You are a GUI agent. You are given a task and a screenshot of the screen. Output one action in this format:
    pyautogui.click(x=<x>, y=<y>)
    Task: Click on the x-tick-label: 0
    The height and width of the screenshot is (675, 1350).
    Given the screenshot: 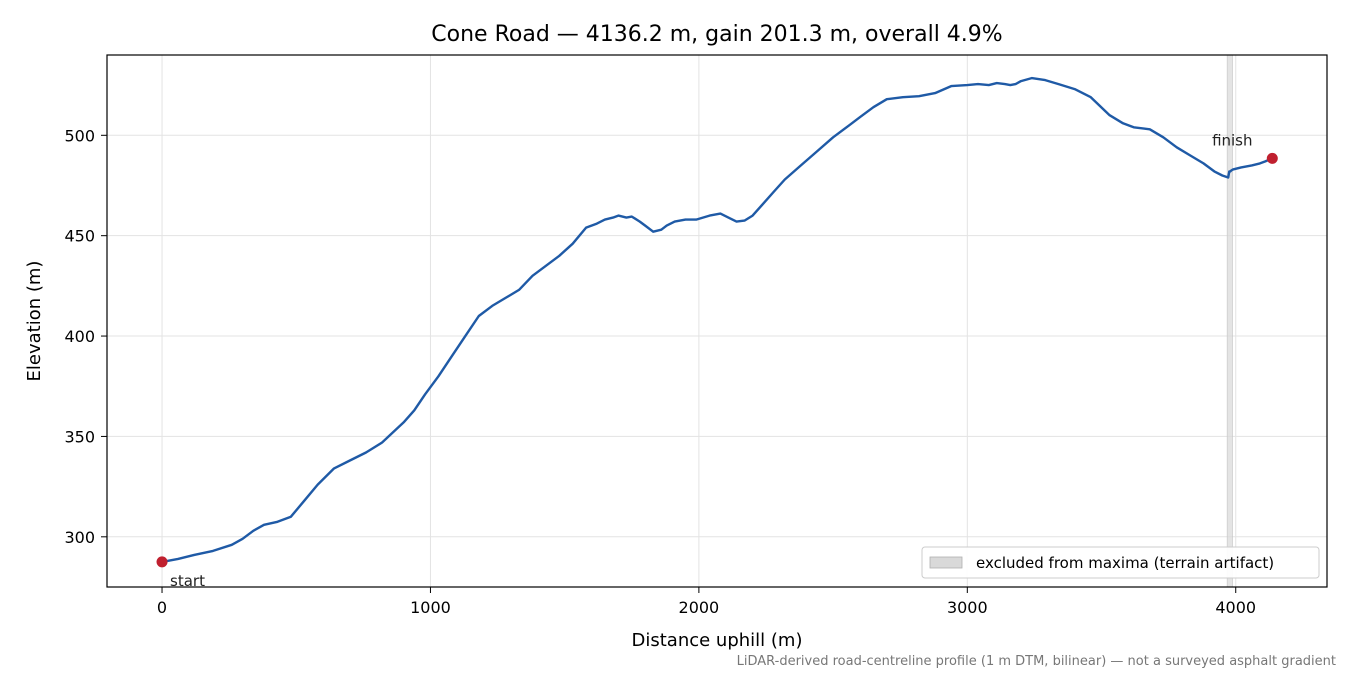 What is the action you would take?
    pyautogui.click(x=162, y=607)
    